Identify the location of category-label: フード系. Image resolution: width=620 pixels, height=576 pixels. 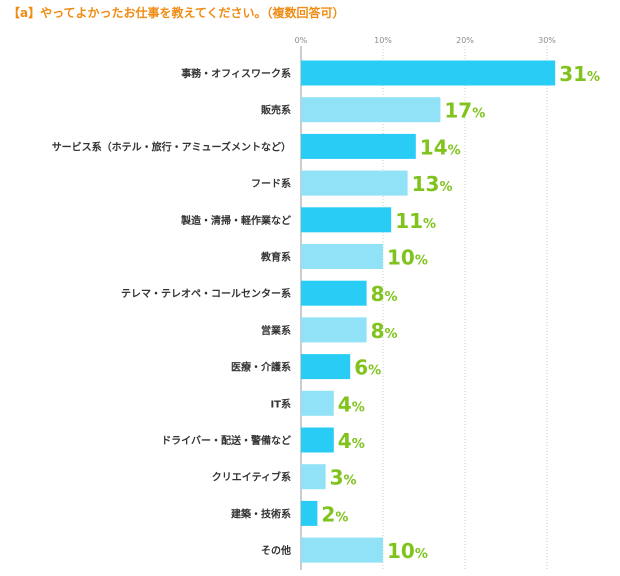
(271, 183).